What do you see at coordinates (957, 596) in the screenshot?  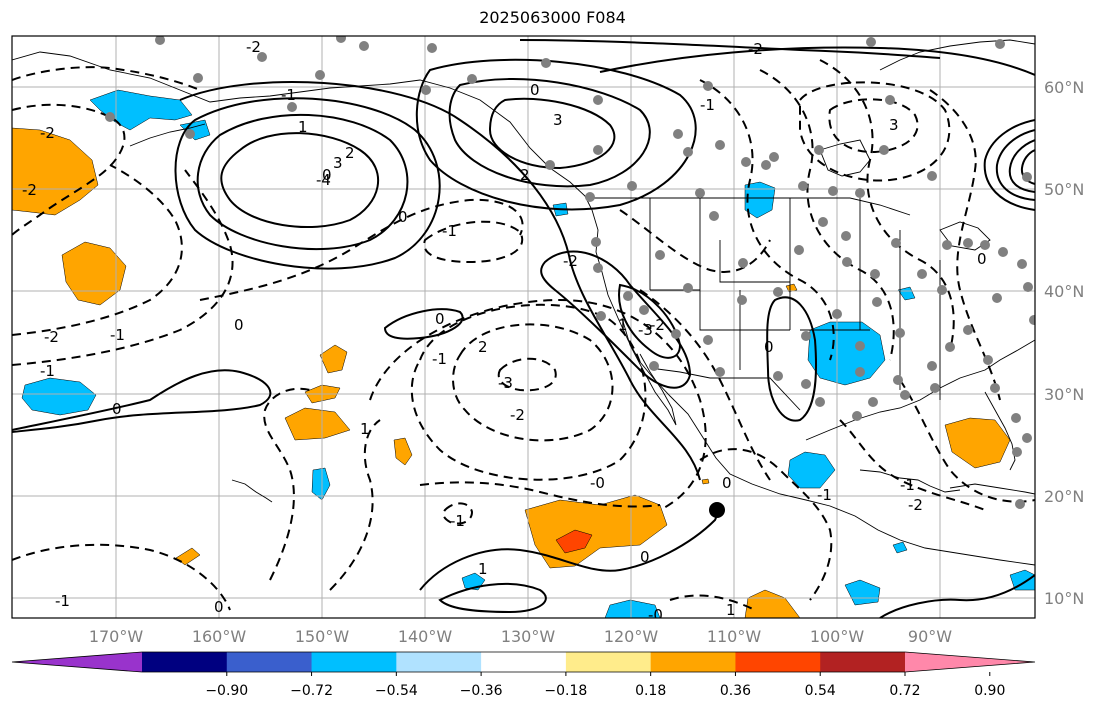 I see `contour-pos-se` at bounding box center [957, 596].